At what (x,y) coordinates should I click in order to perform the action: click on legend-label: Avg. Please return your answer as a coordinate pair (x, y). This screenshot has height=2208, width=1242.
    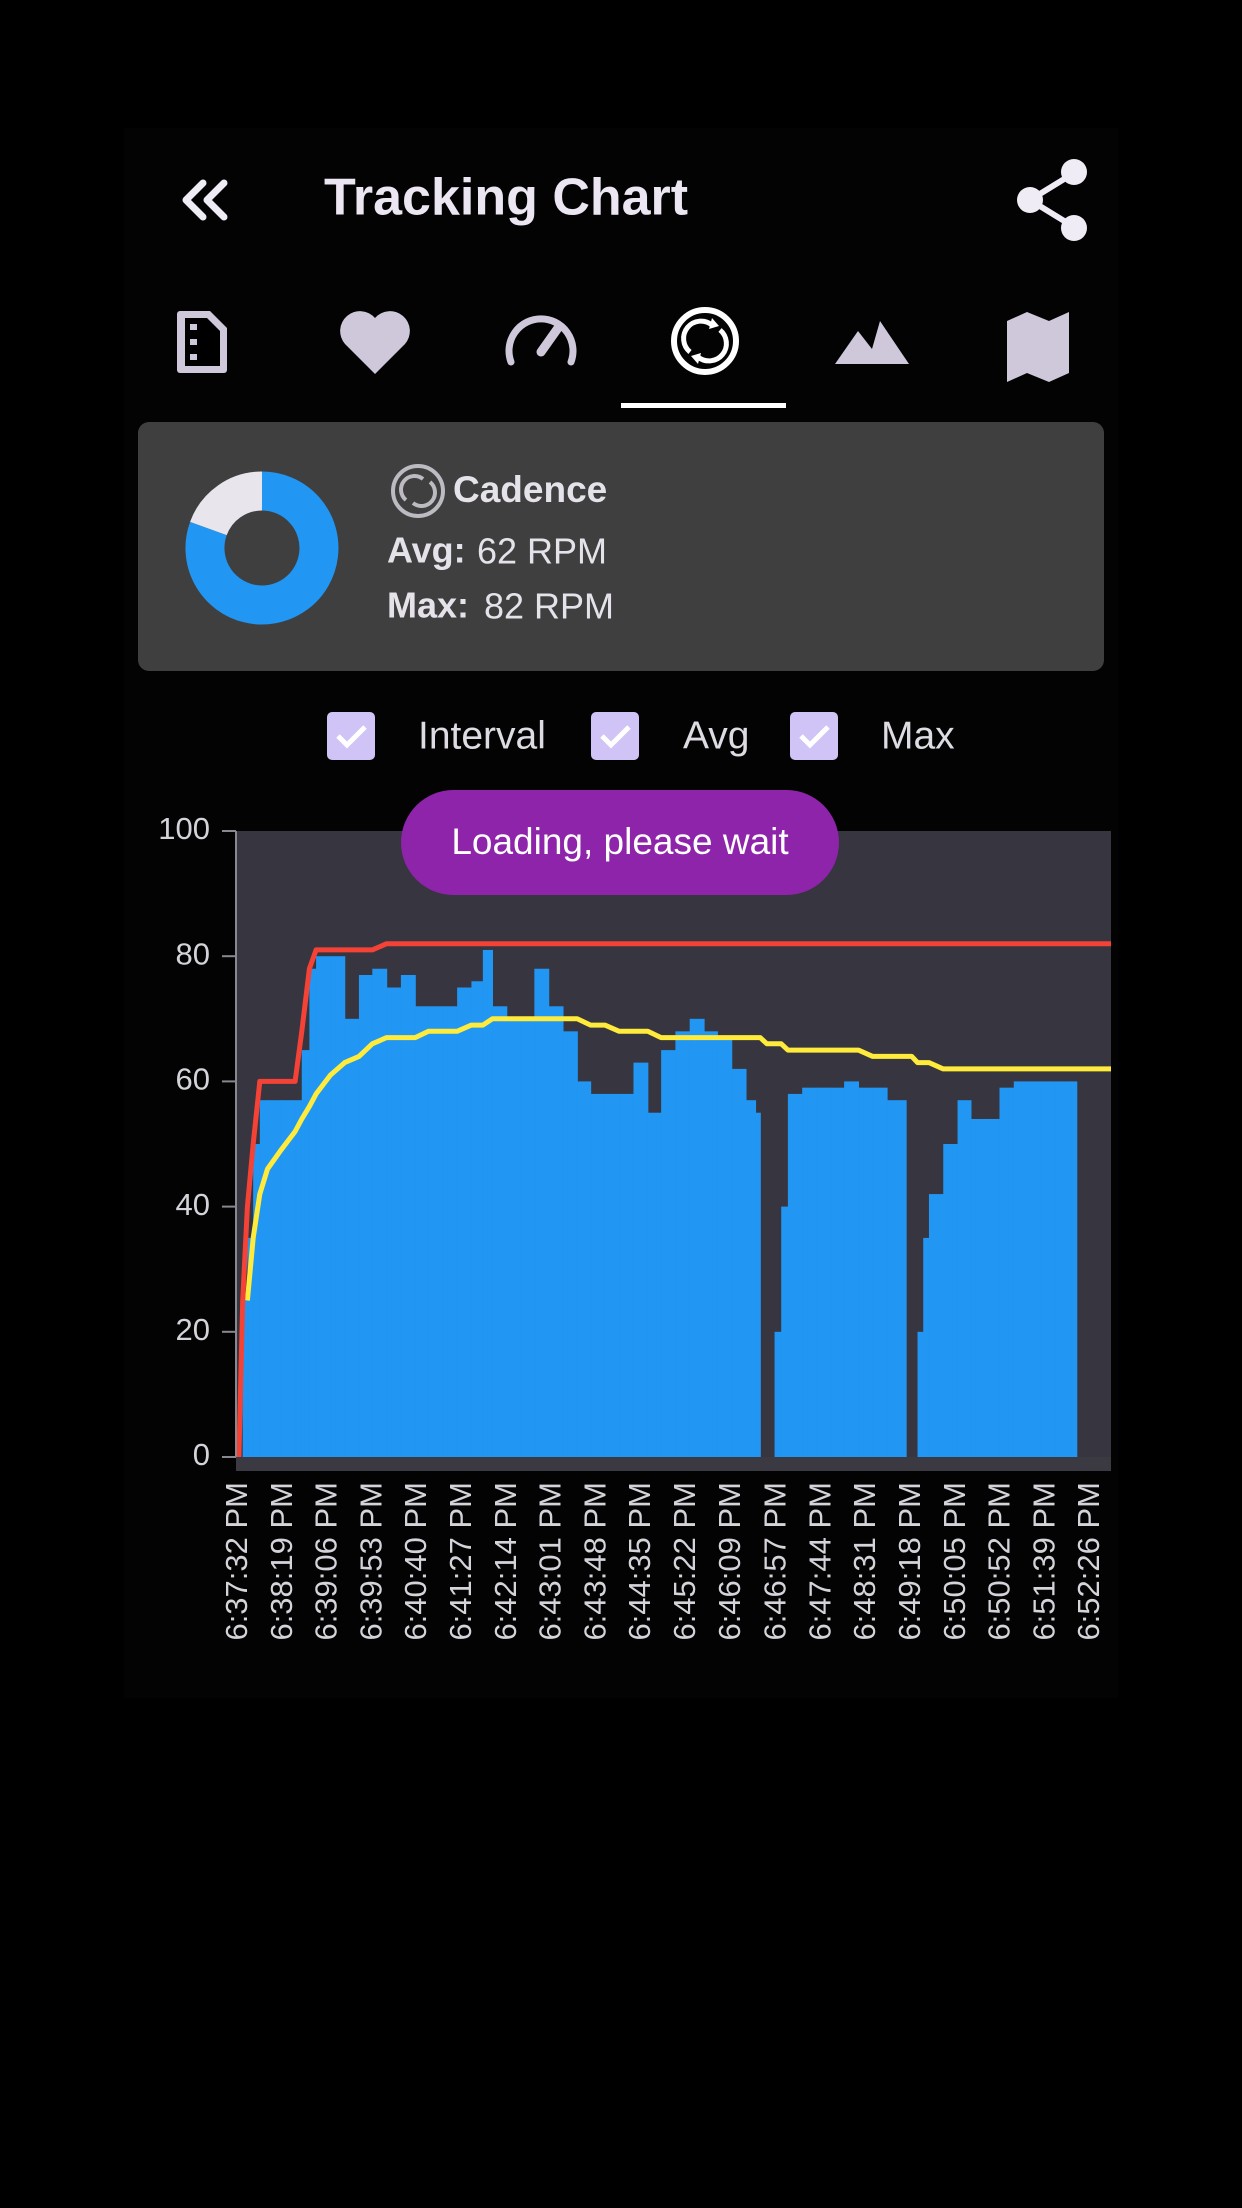
    Looking at the image, I should click on (716, 735).